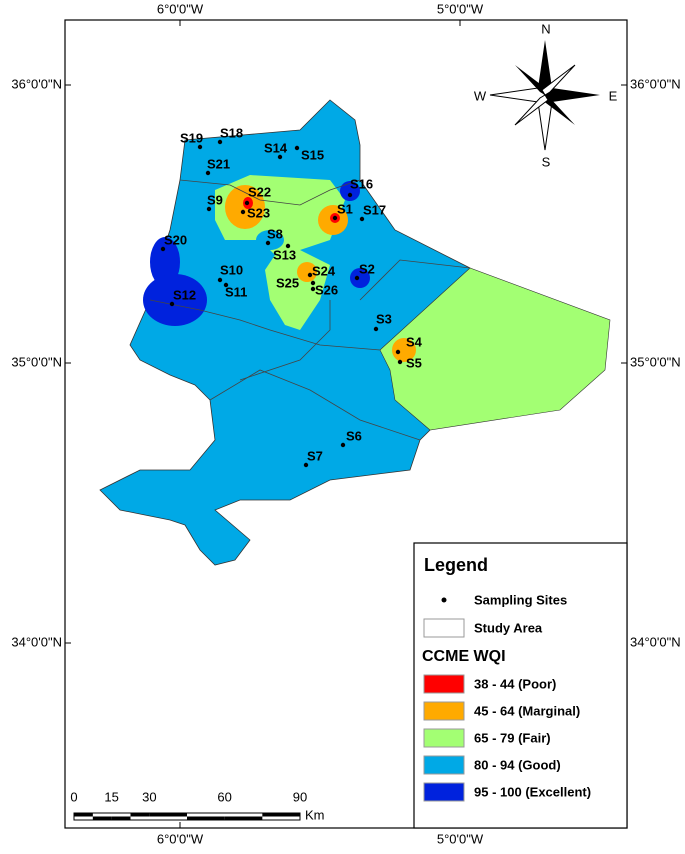 Image resolution: width=685 pixels, height=854 pixels. I want to click on left-label: 36°0'0"N, so click(36, 83).